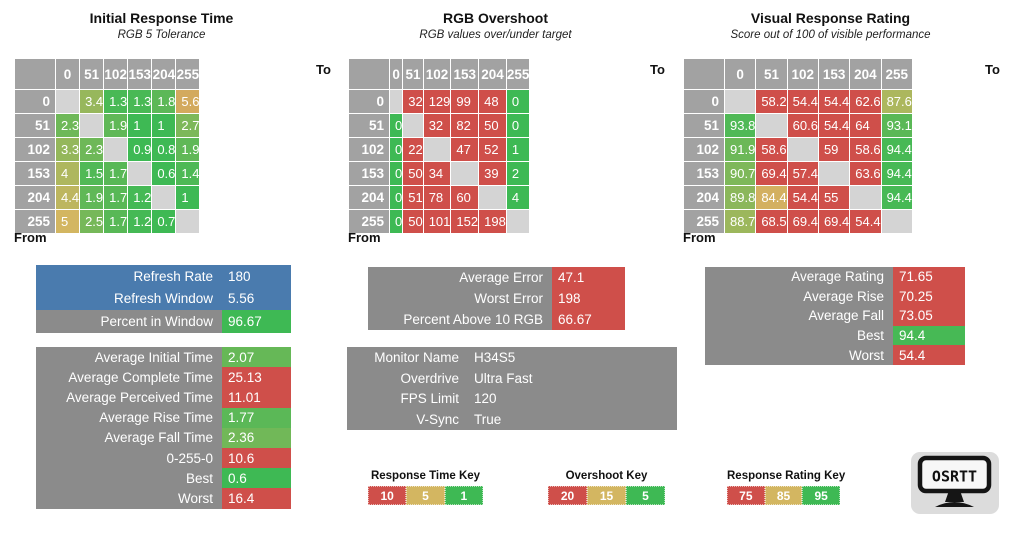 Image resolution: width=1024 pixels, height=552 pixels. I want to click on stat-label: Worst Error, so click(508, 298).